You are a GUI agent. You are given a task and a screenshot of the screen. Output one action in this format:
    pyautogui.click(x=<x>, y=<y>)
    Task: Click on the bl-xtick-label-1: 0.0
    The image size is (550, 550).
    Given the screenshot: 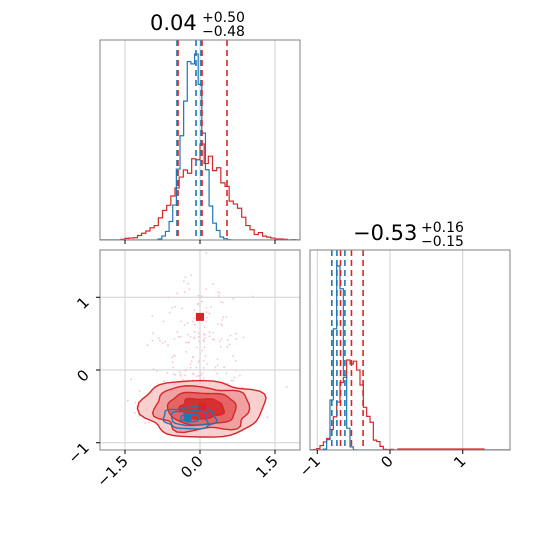 What is the action you would take?
    pyautogui.click(x=192, y=467)
    